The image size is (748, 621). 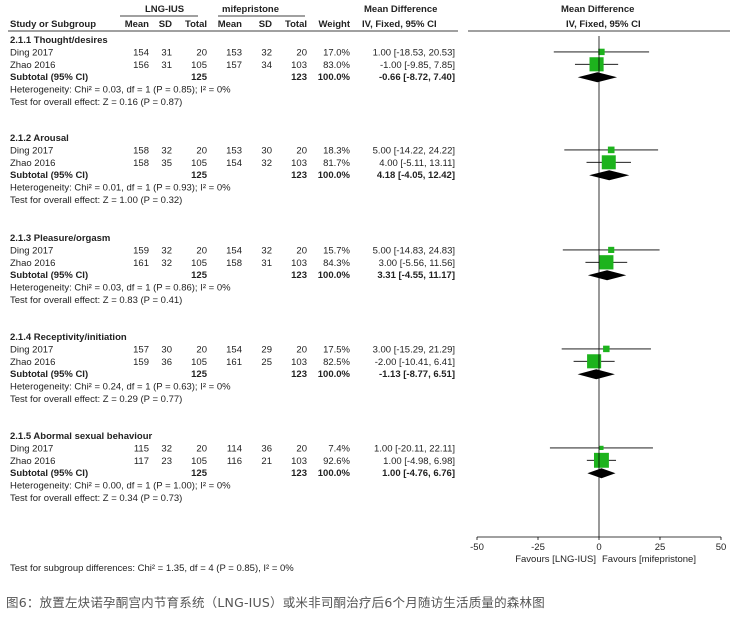 What do you see at coordinates (416, 175) in the screenshot?
I see `subtotal-ci-text: 4.18 [-4.05, 12.42]` at bounding box center [416, 175].